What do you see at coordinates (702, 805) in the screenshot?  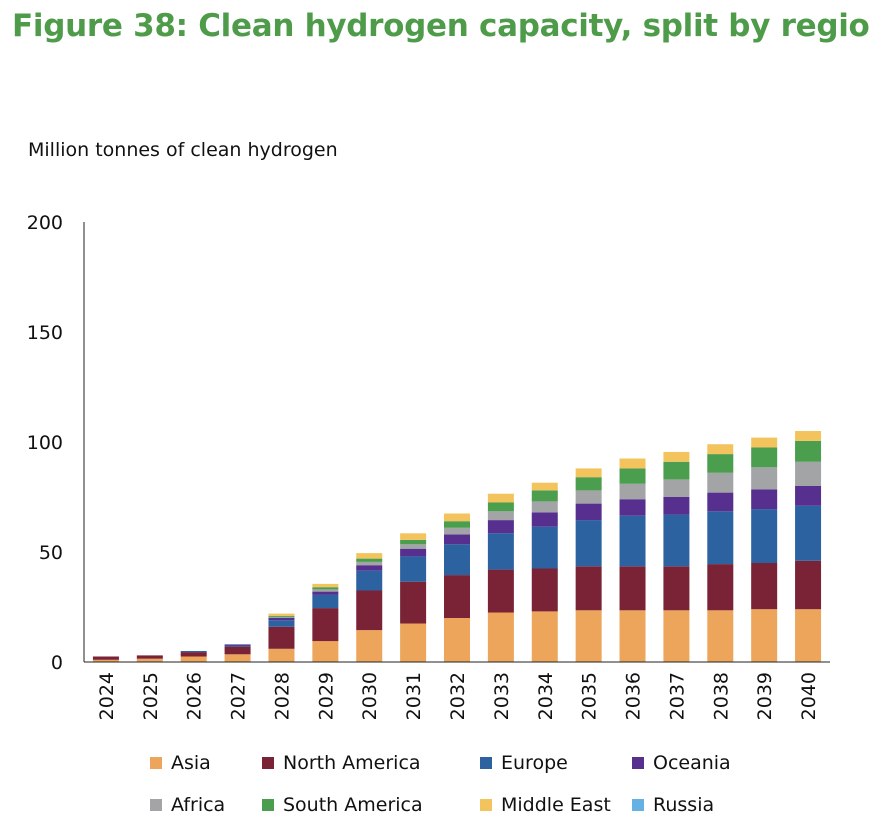 I see `legend-item-russia: Russia` at bounding box center [702, 805].